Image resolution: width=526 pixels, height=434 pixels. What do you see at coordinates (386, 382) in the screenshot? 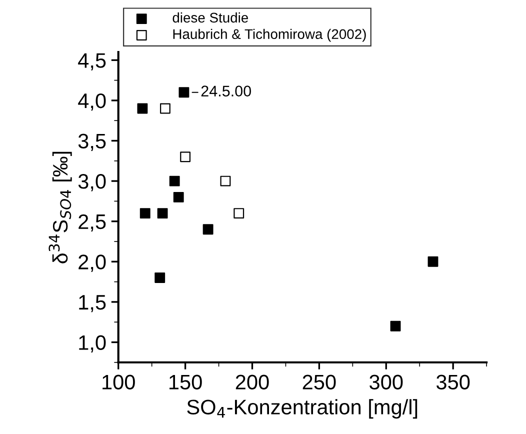
I see `x-tick-label: 300` at bounding box center [386, 382].